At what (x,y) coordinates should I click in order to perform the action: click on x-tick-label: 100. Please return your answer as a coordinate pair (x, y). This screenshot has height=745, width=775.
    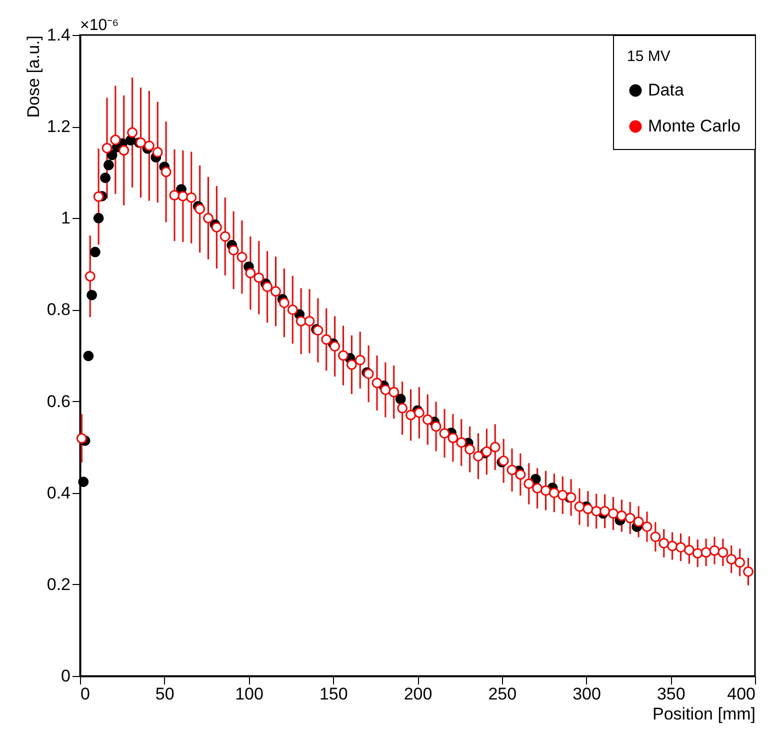
    Looking at the image, I should click on (249, 694).